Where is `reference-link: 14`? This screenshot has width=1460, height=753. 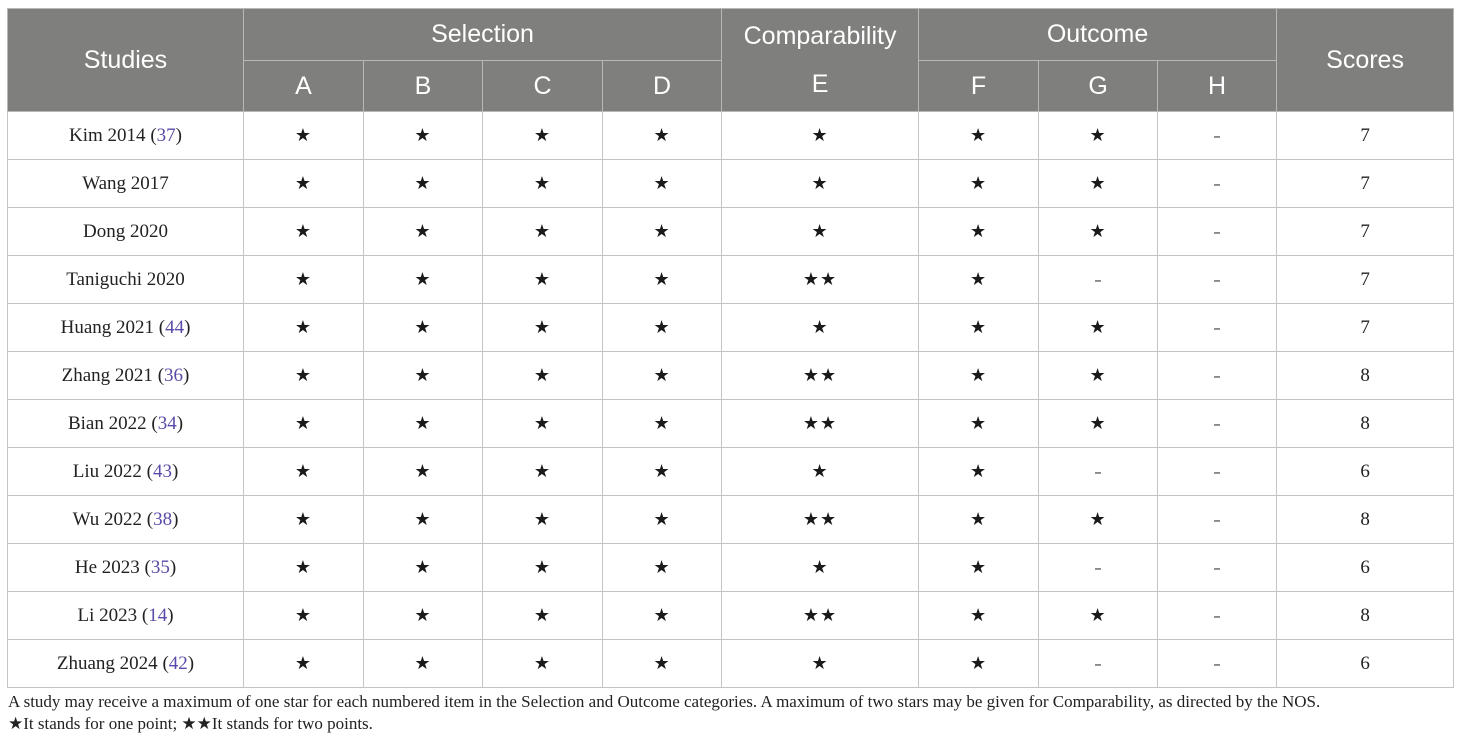
reference-link: 14 is located at coordinates (158, 615).